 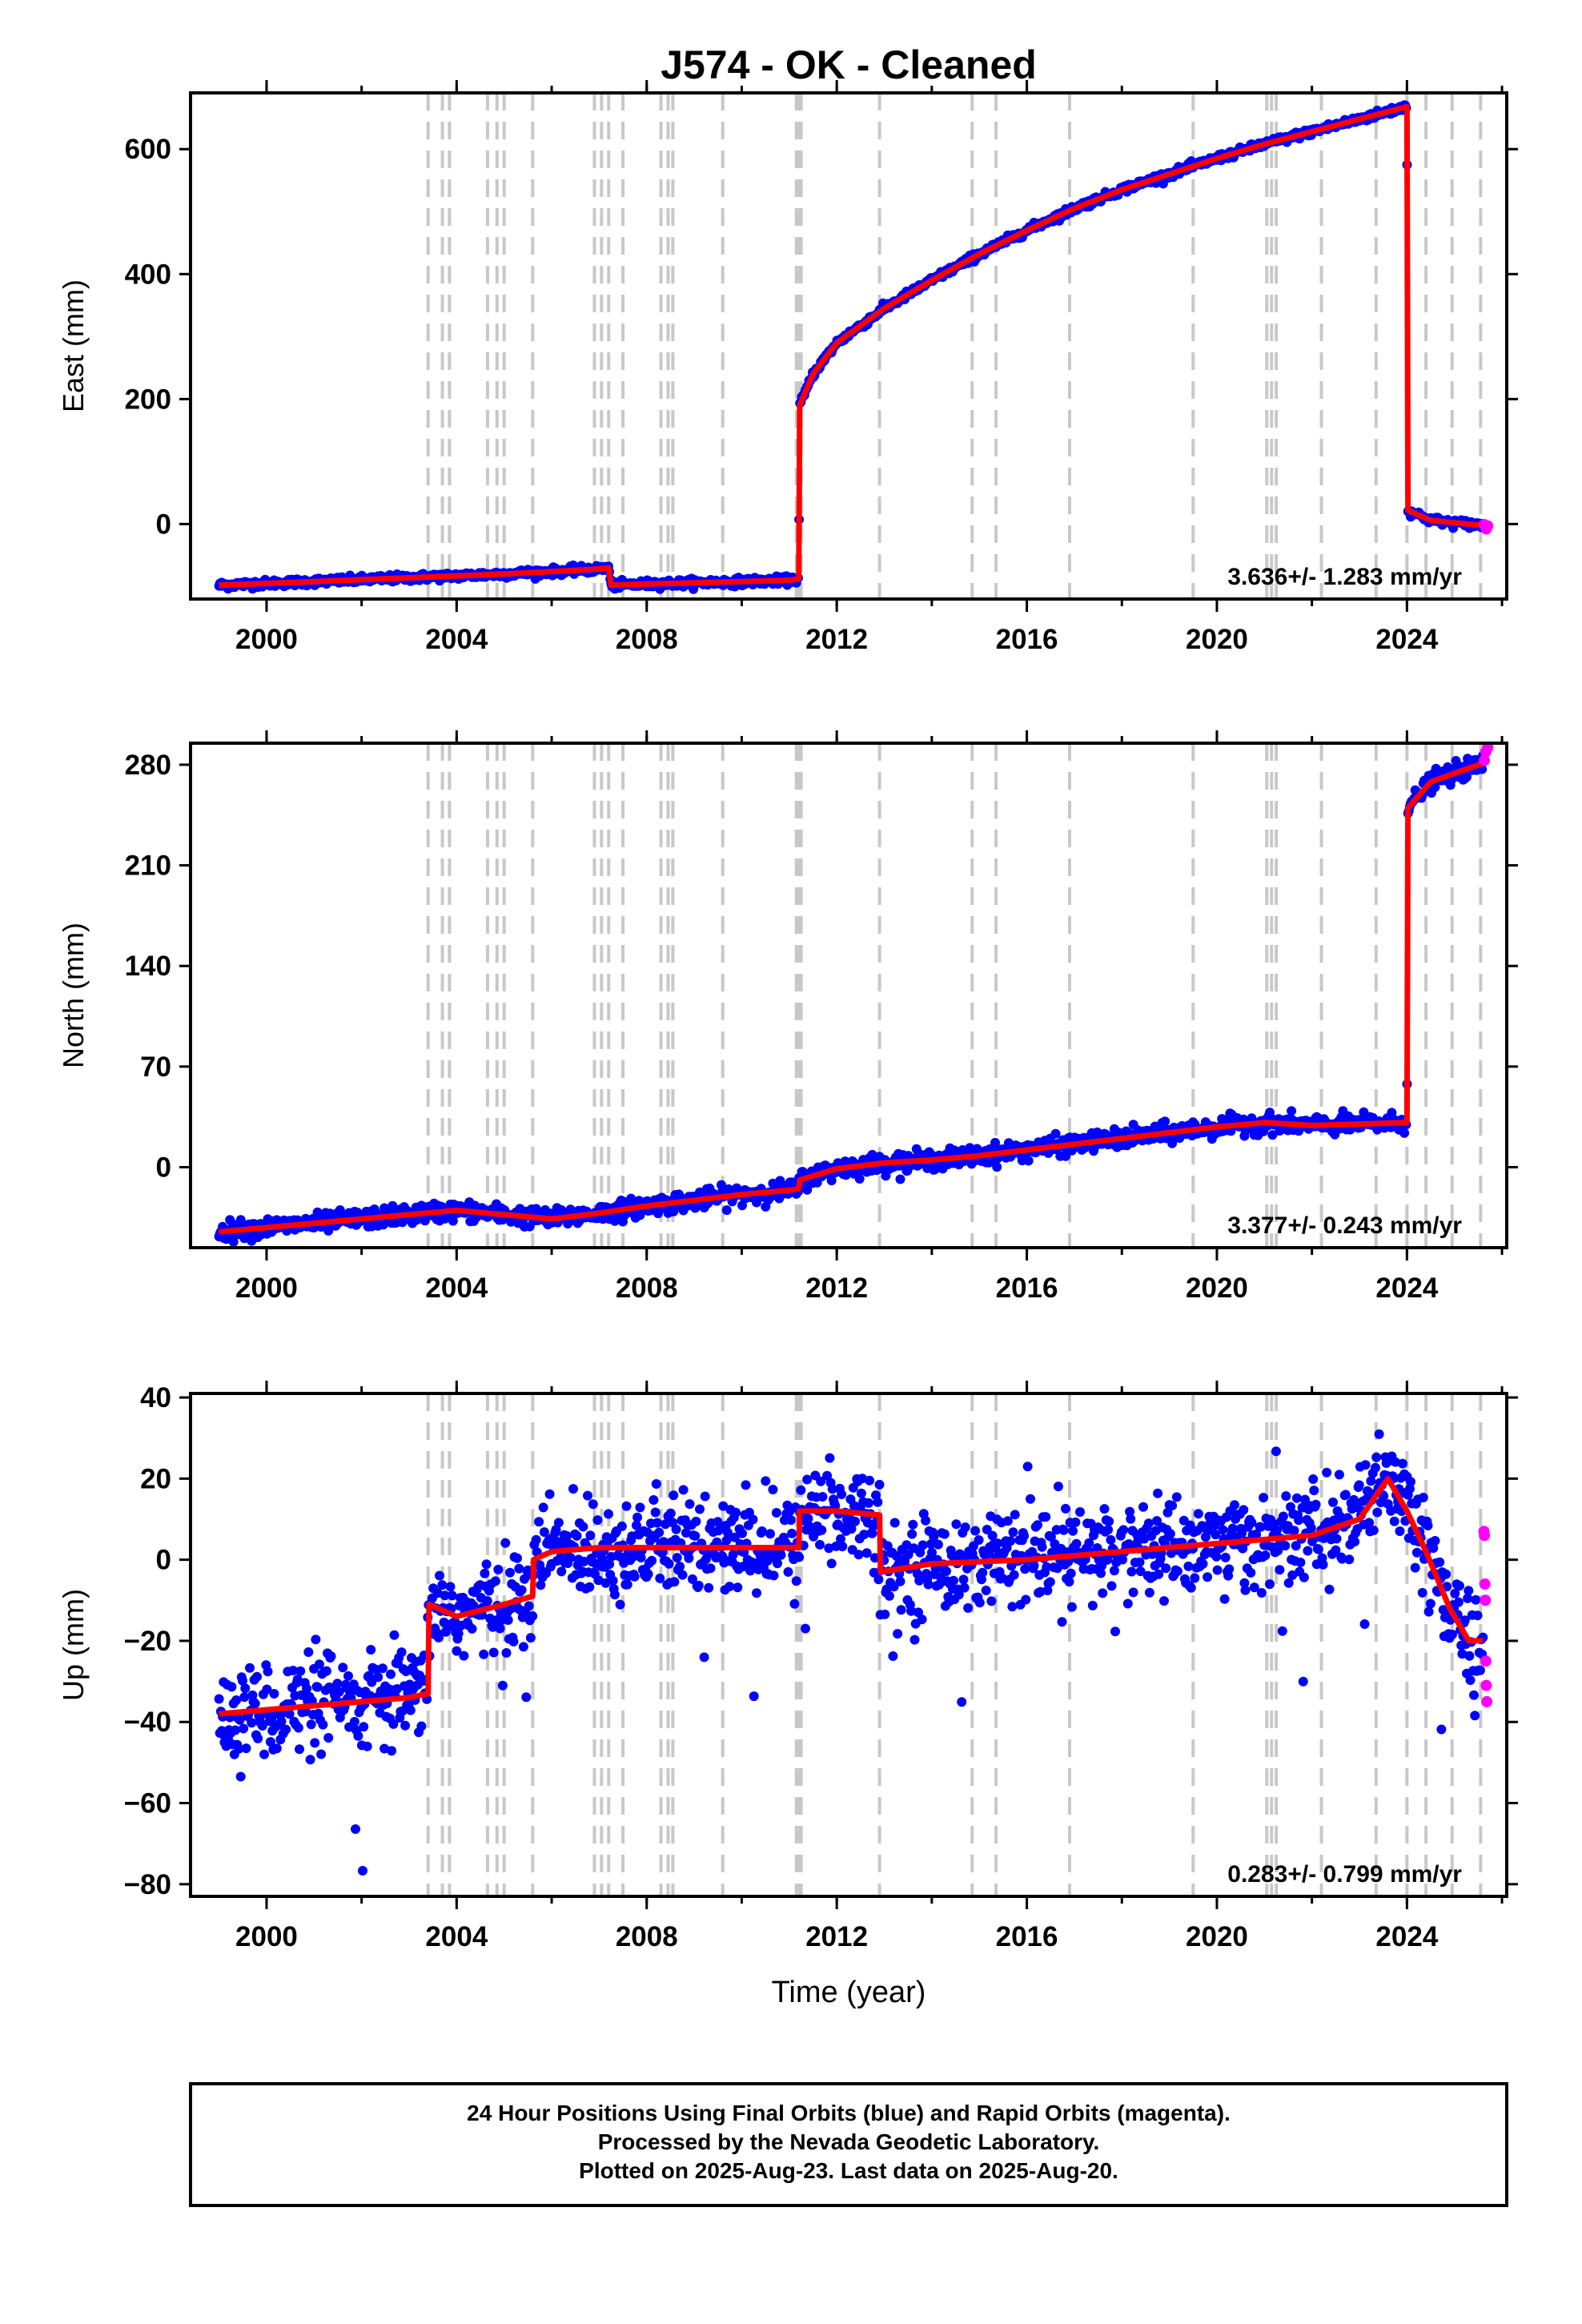 I want to click on up-xtick-label: 2000, so click(x=267, y=1936).